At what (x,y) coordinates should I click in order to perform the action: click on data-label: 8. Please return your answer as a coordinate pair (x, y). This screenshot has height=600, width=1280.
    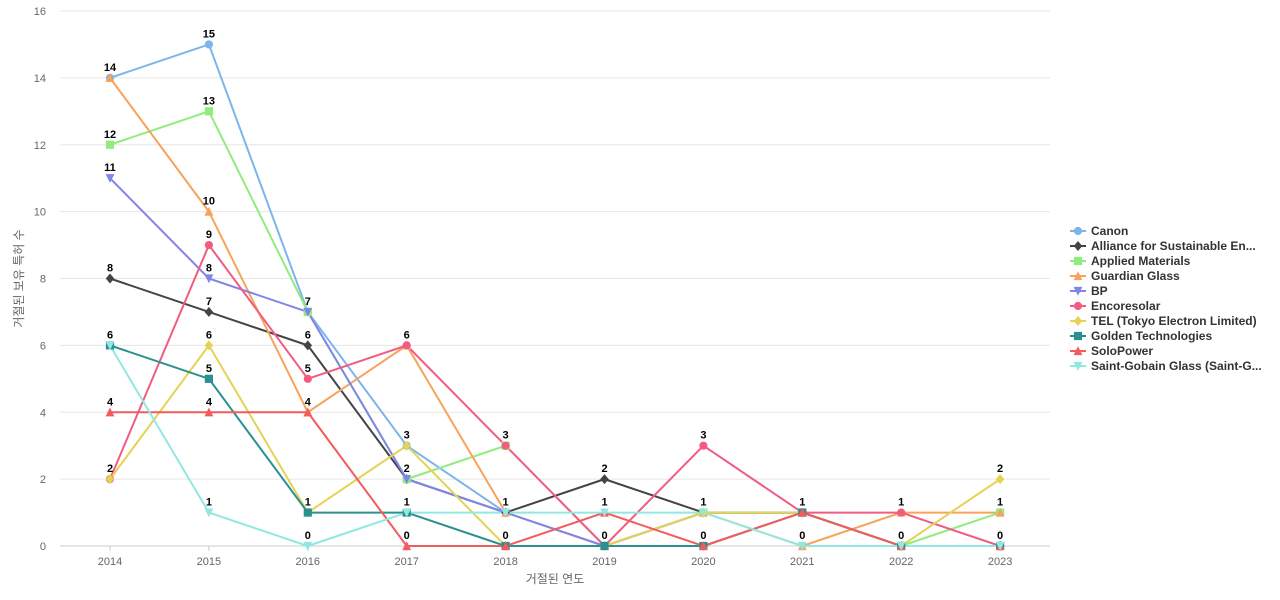
    Looking at the image, I should click on (110, 269).